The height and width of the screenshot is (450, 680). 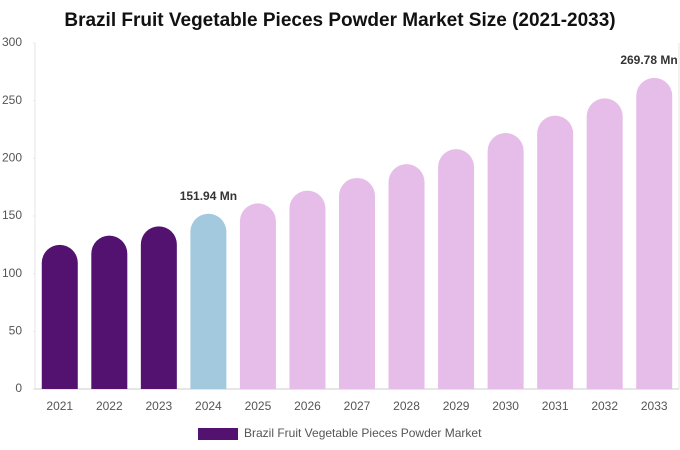 What do you see at coordinates (12, 42) in the screenshot?
I see `y-tick-label: 300` at bounding box center [12, 42].